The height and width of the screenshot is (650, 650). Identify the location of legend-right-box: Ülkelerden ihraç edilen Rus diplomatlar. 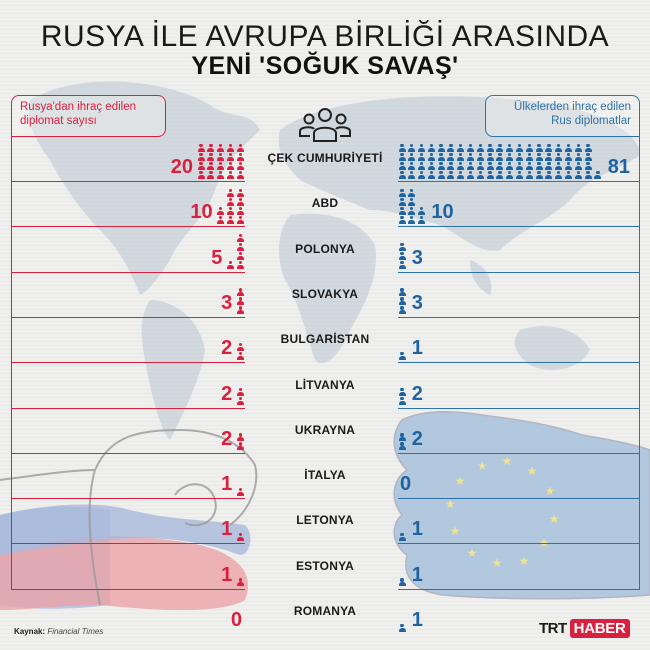
(562, 116).